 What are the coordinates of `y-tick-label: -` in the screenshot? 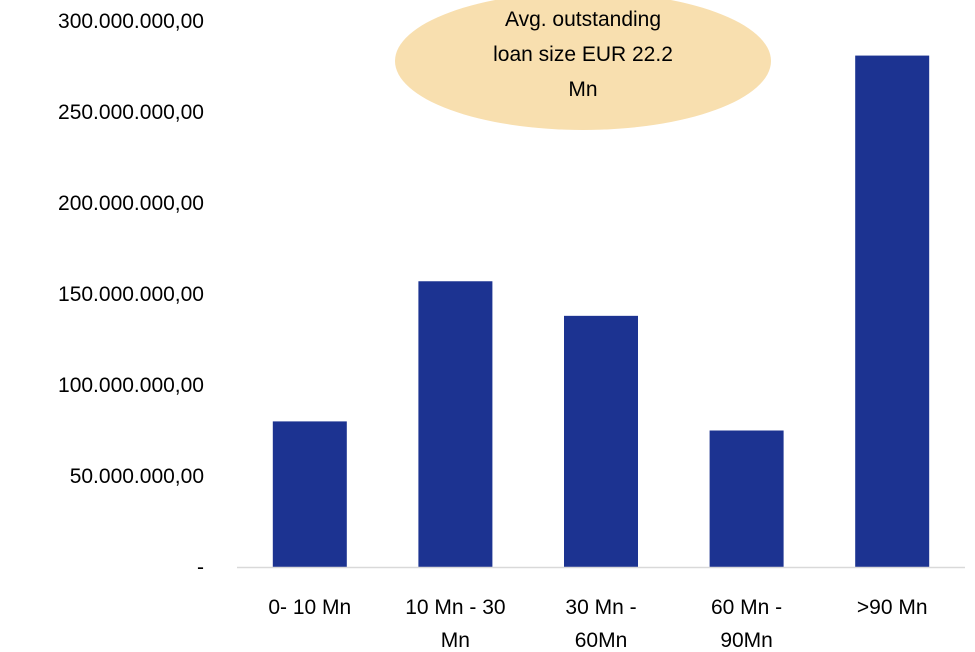 It's located at (200, 567).